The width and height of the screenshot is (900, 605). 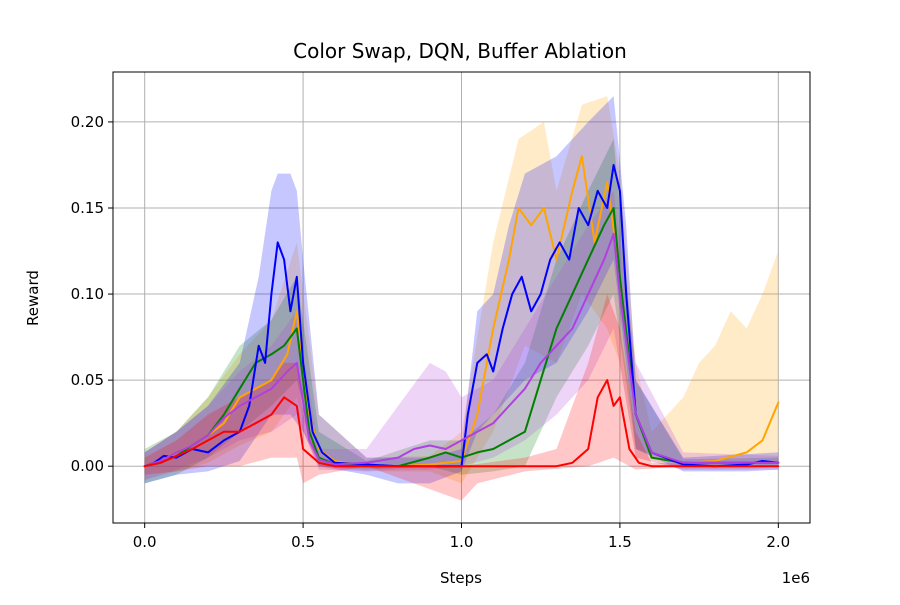 What do you see at coordinates (620, 542) in the screenshot?
I see `x-tick-label: 1.5` at bounding box center [620, 542].